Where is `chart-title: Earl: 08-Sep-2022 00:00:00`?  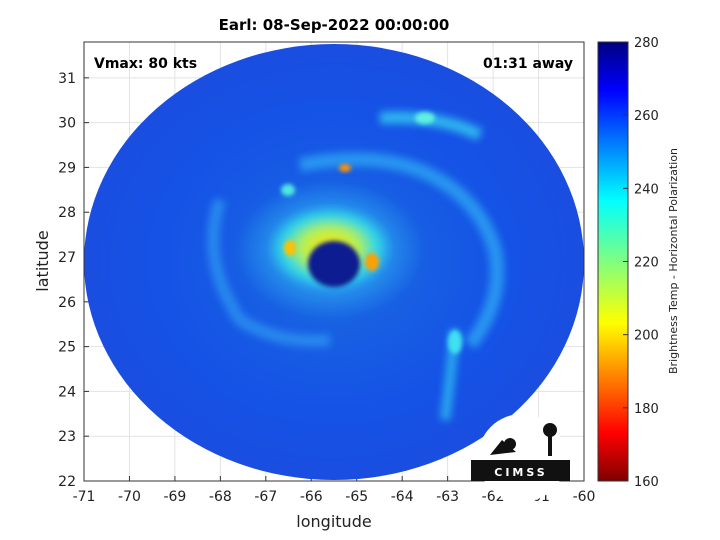
chart-title: Earl: 08-Sep-2022 00:00:00 is located at coordinates (334, 25).